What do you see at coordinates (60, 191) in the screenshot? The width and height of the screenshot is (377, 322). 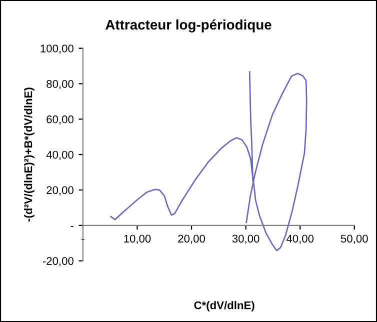 I see `y-tick-label: 20,00` at bounding box center [60, 191].